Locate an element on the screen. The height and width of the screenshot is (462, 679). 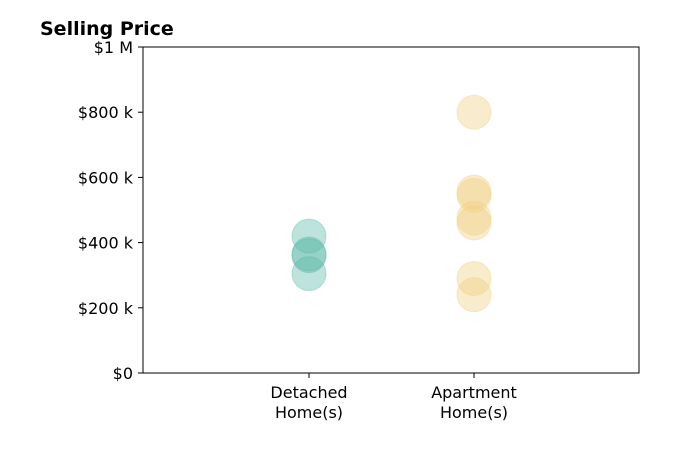
y-axis: $0 $200 k $400 k $600 k $800 k $1 M is located at coordinates (110, 210).